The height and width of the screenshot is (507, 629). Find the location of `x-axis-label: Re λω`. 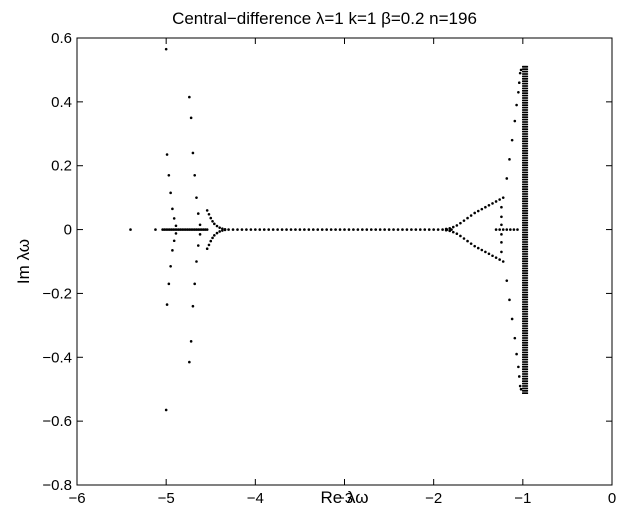

x-axis-label: Re λω is located at coordinates (345, 497).